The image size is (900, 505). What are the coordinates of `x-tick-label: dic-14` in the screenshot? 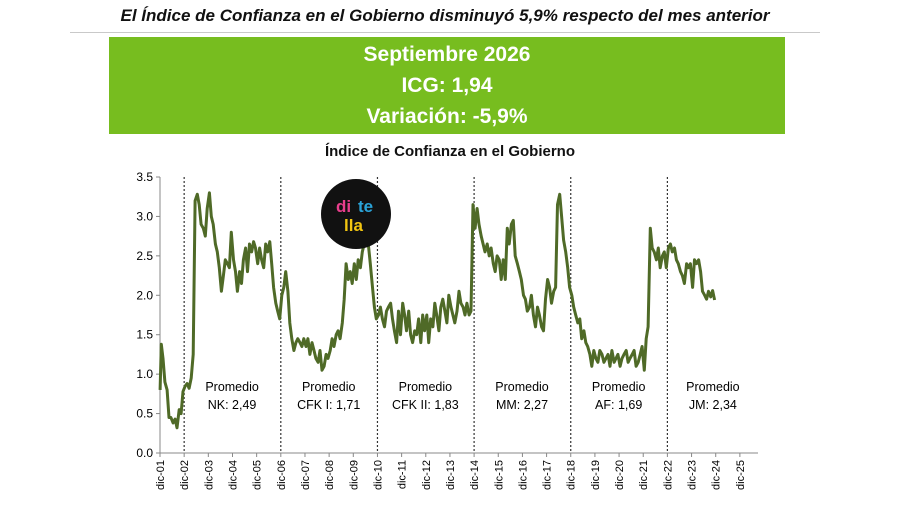 It's located at (475, 475).